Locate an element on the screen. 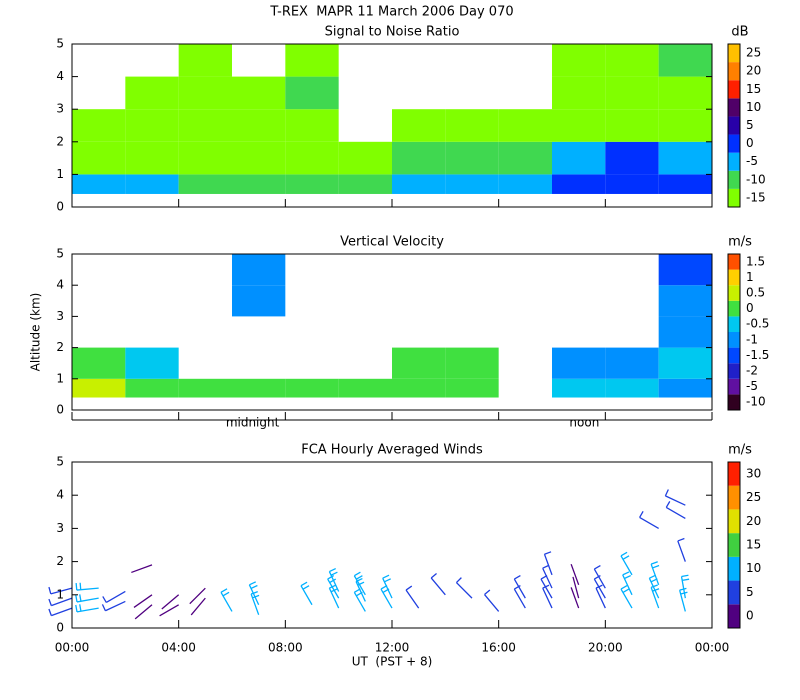  colorbar-tick-label: -5 is located at coordinates (752, 161).